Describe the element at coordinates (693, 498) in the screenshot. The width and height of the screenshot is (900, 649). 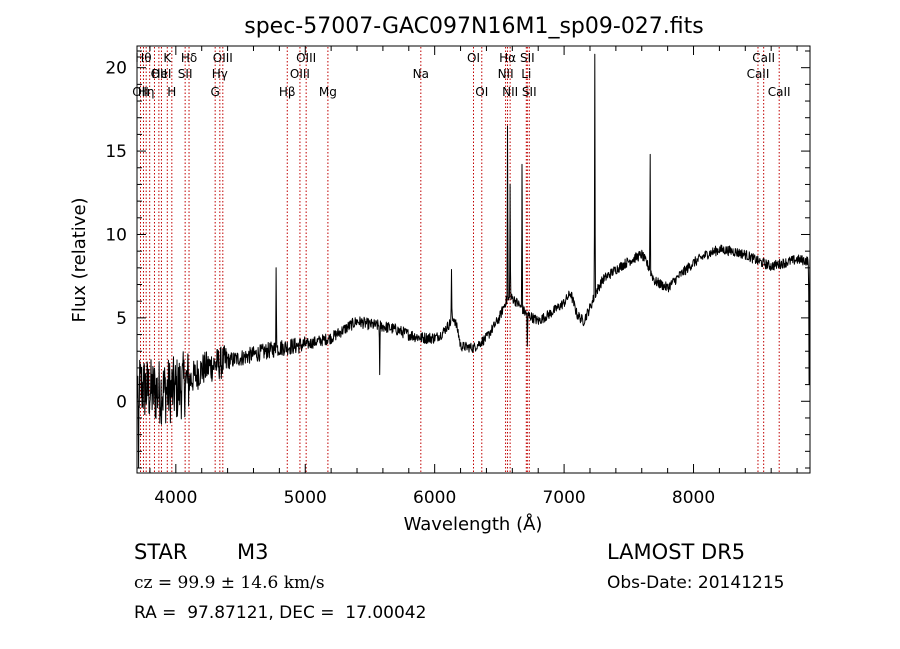
I see `x-tick-label: 8000` at that location.